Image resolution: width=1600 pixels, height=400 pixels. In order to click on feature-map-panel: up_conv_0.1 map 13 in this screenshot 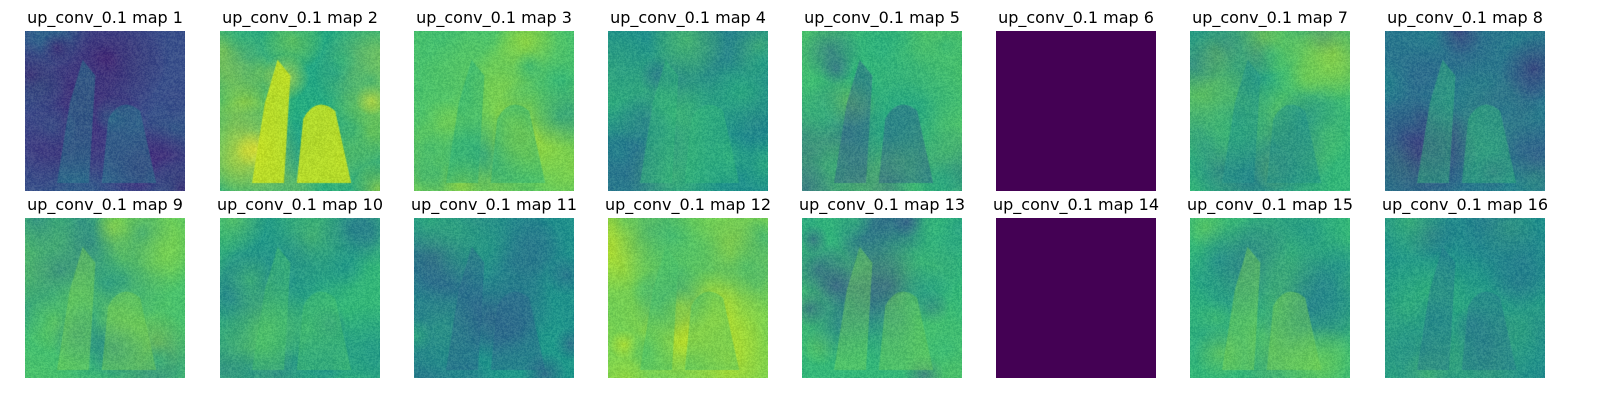, I will do `click(882, 287)`.